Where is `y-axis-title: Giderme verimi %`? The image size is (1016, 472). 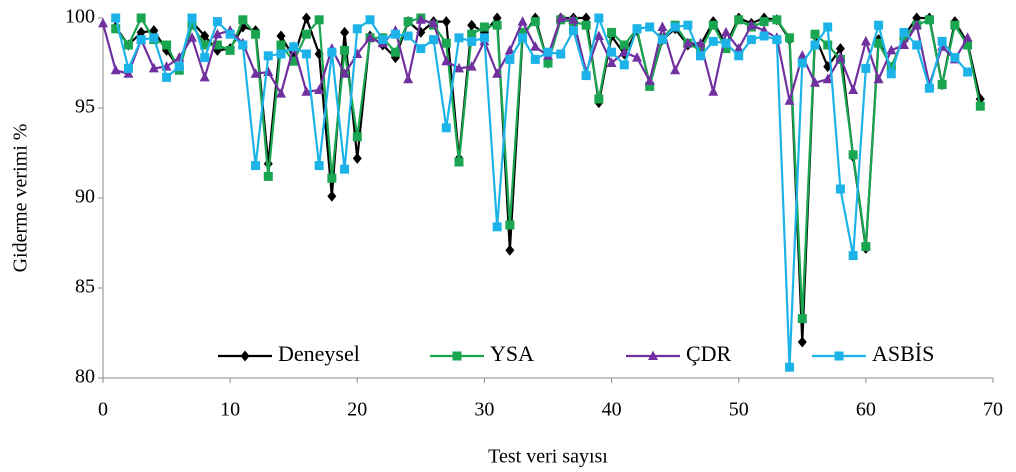
y-axis-title: Giderme verimi % is located at coordinates (21, 198).